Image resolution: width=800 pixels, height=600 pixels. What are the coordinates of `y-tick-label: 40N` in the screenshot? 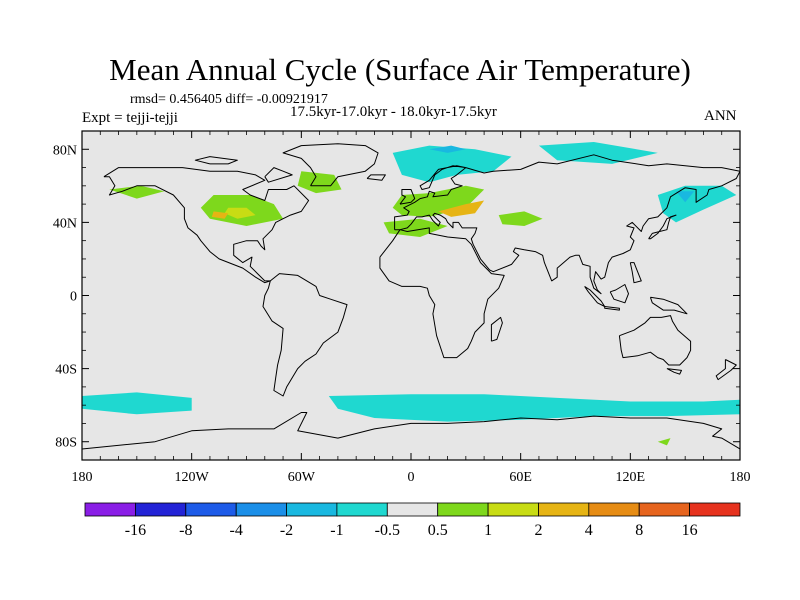 It's located at (65, 223).